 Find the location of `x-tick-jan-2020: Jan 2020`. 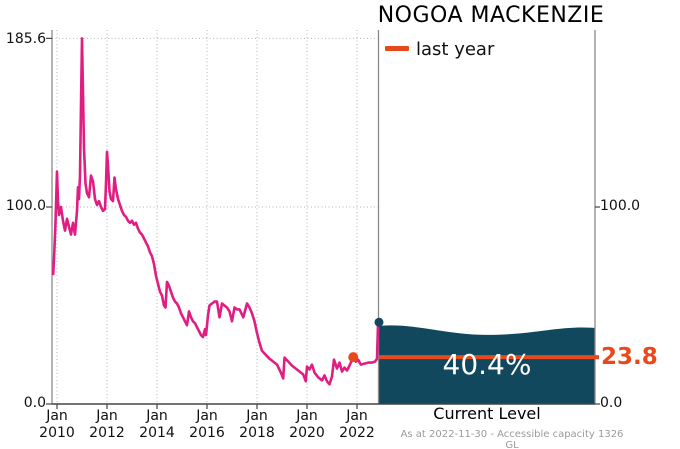

x-tick-jan-2020: Jan 2020 is located at coordinates (307, 425).